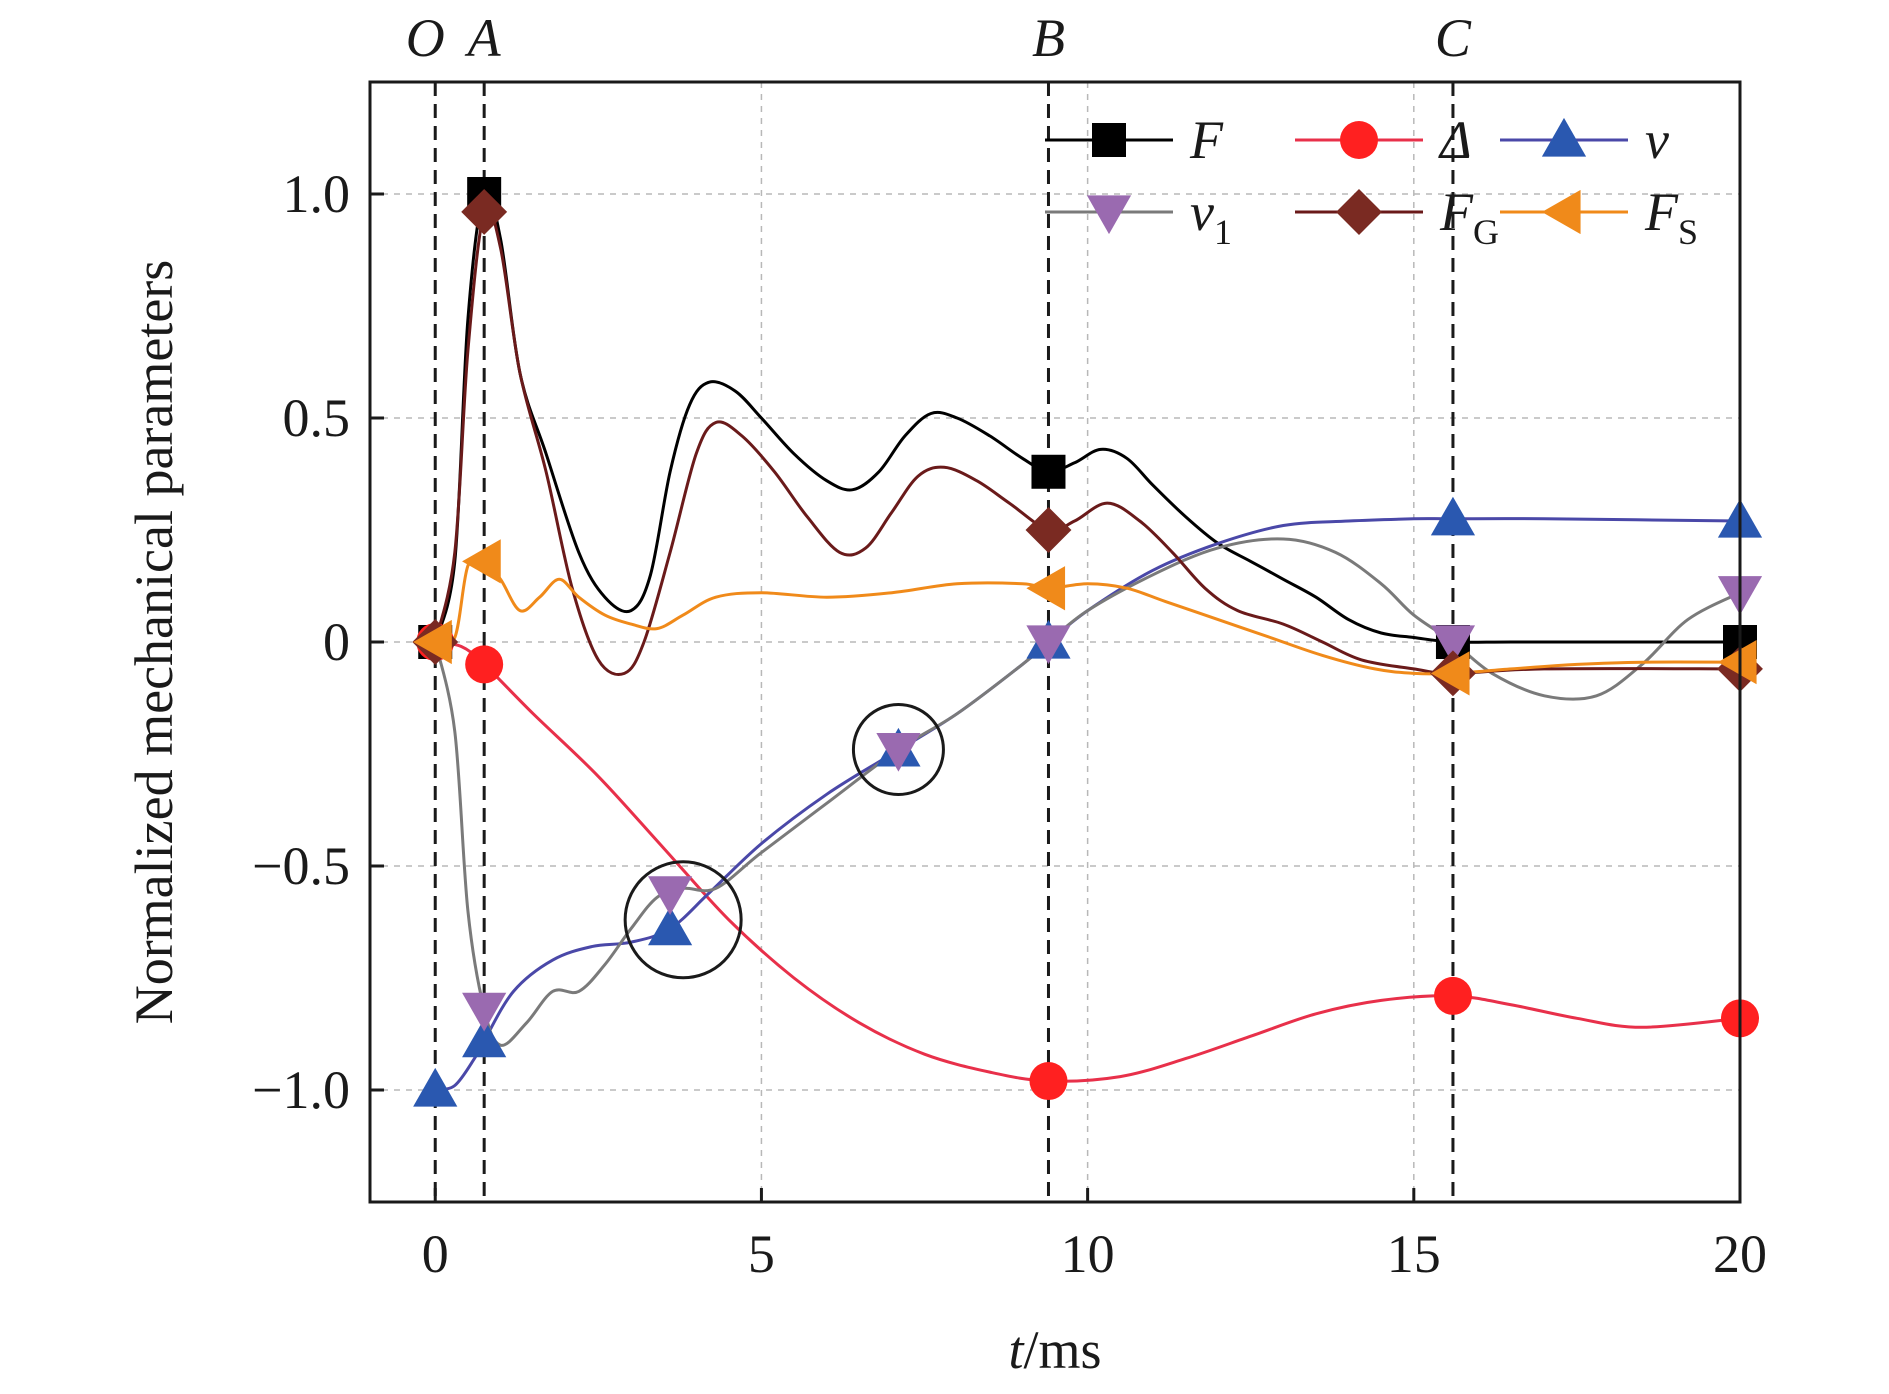 This screenshot has width=1889, height=1394. Describe the element at coordinates (1397, 217) in the screenshot. I see `legend-item: FG` at that location.